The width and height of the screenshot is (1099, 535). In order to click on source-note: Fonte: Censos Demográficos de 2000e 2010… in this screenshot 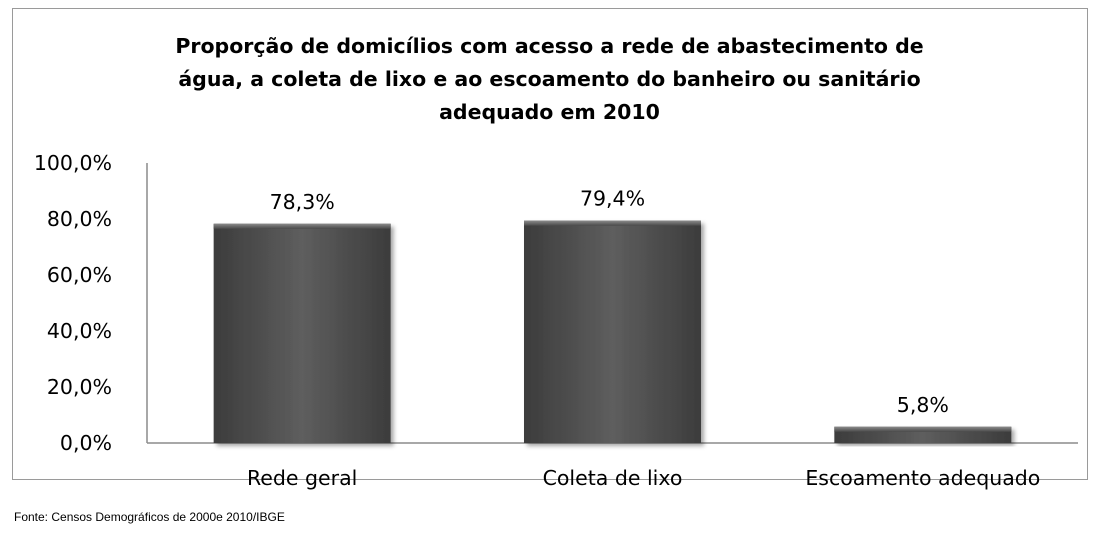, I will do `click(149, 517)`.